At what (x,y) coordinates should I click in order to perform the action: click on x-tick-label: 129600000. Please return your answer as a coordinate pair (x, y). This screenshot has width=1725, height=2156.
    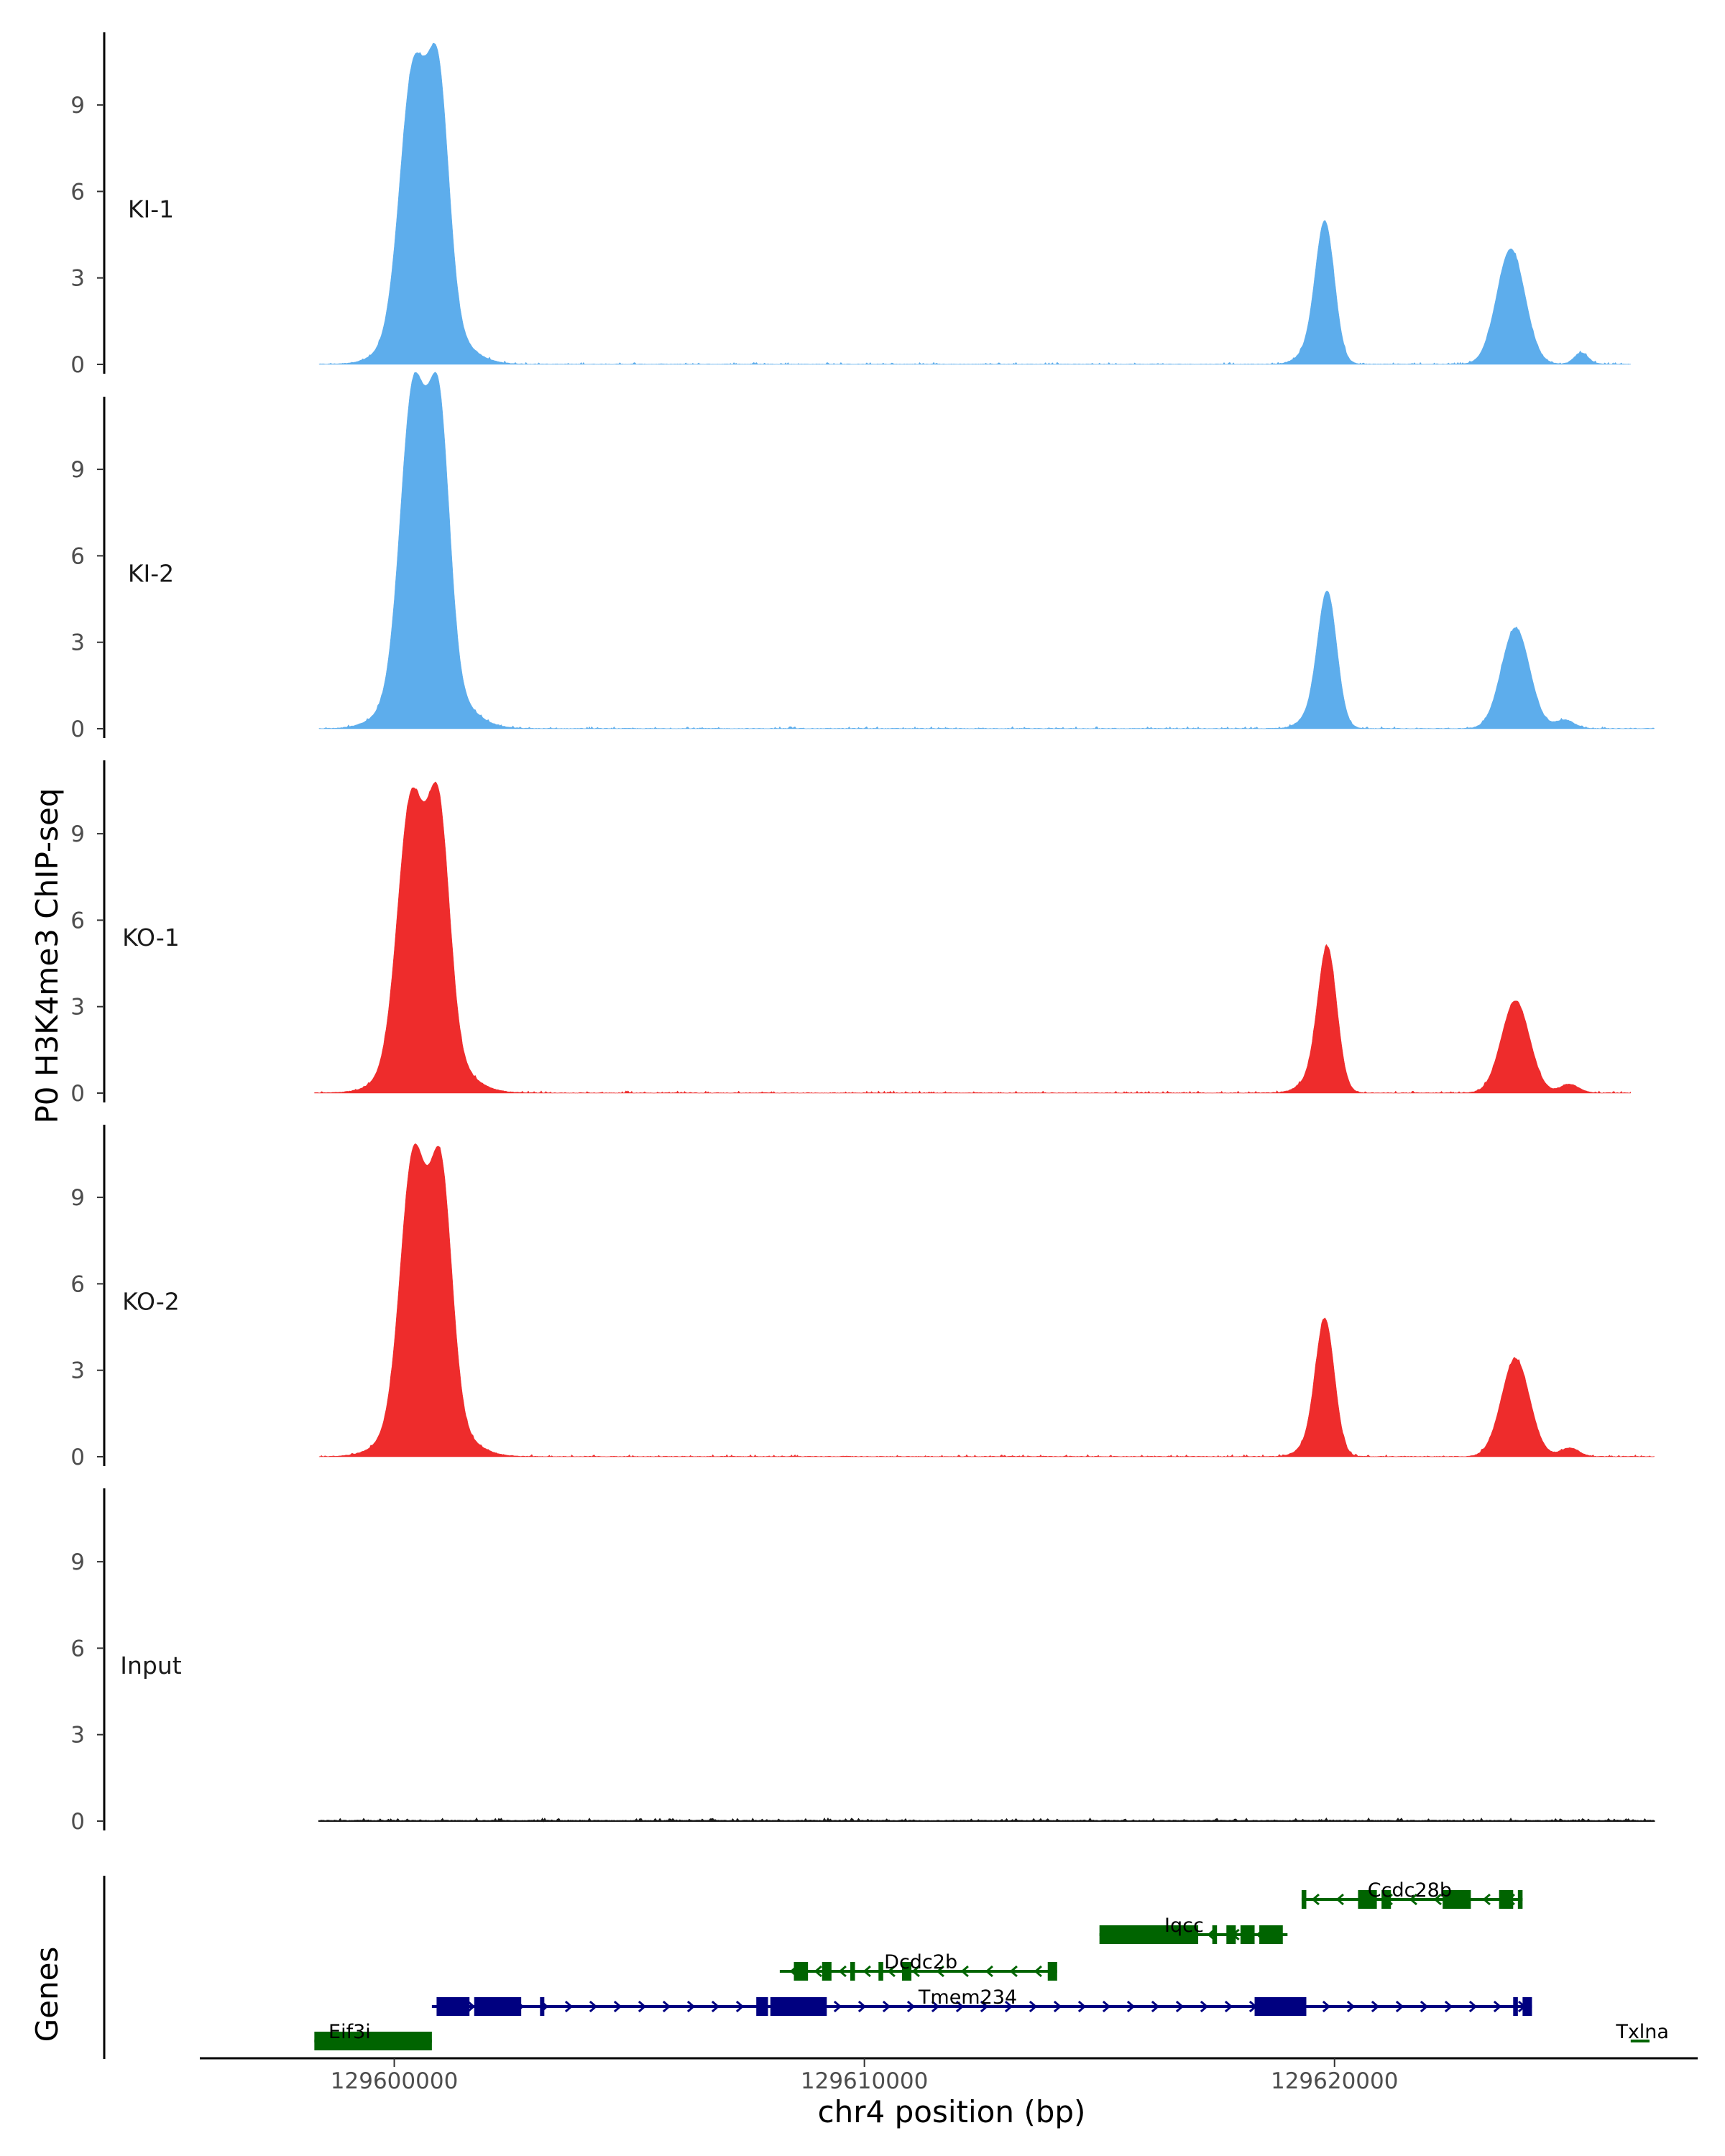
    Looking at the image, I should click on (395, 2081).